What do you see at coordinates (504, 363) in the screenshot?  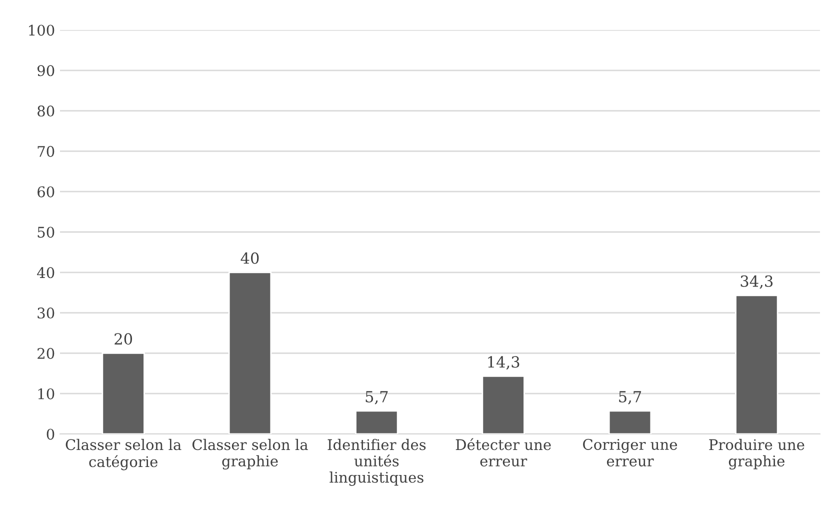 I see `data-label: 14,3` at bounding box center [504, 363].